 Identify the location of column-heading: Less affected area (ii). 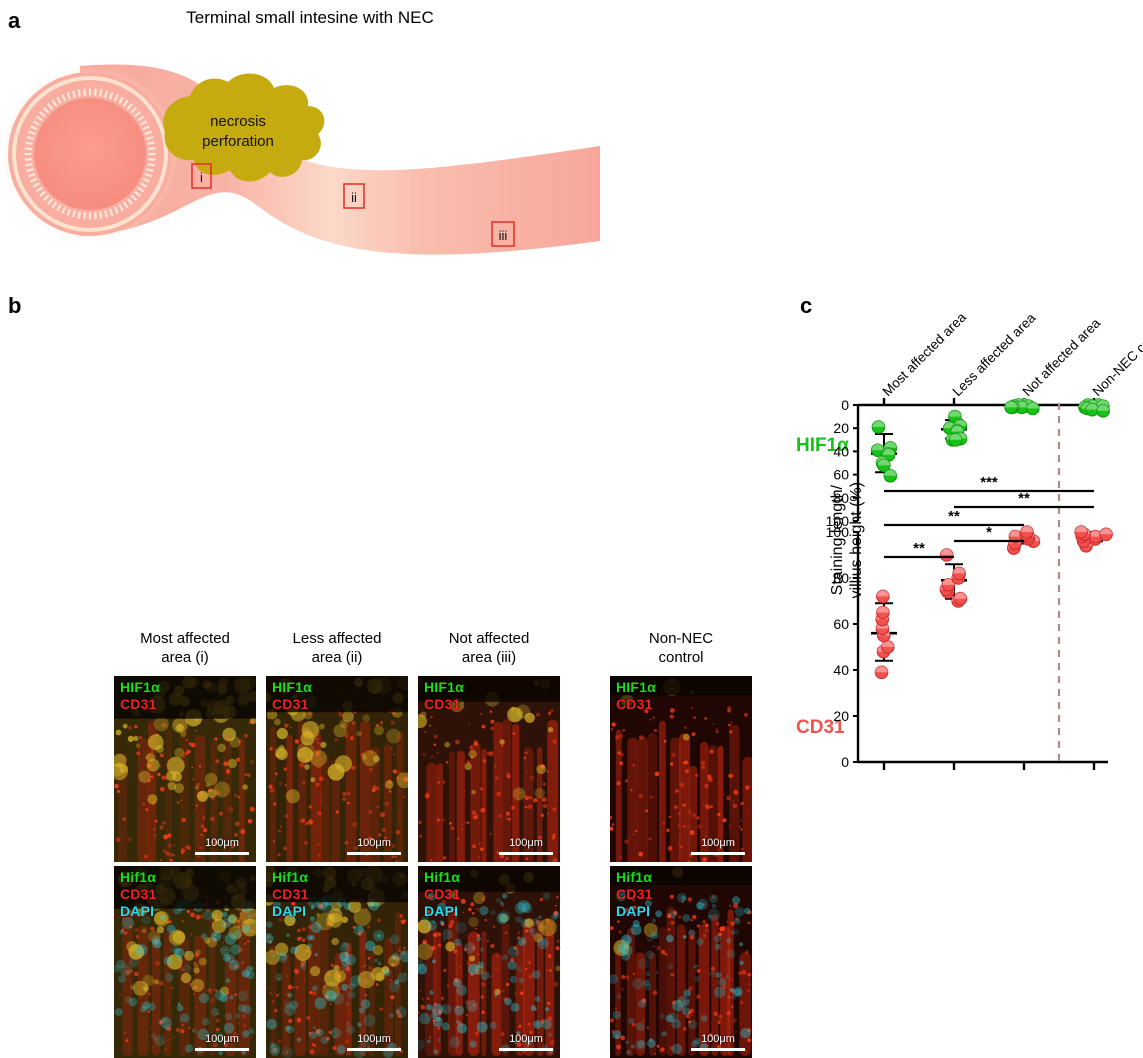
(337, 653).